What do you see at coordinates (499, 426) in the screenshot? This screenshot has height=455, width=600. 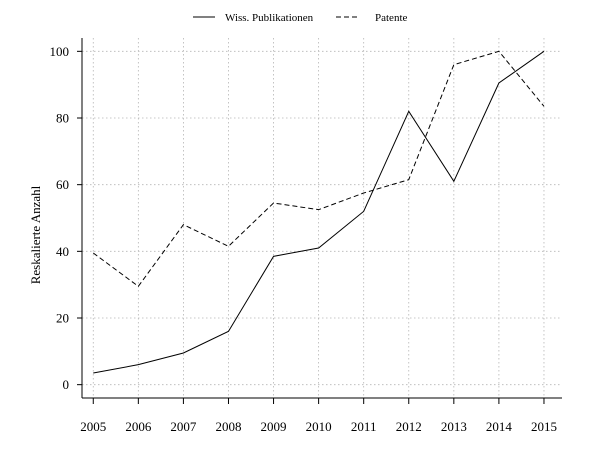 I see `x-tick-label: 2014` at bounding box center [499, 426].